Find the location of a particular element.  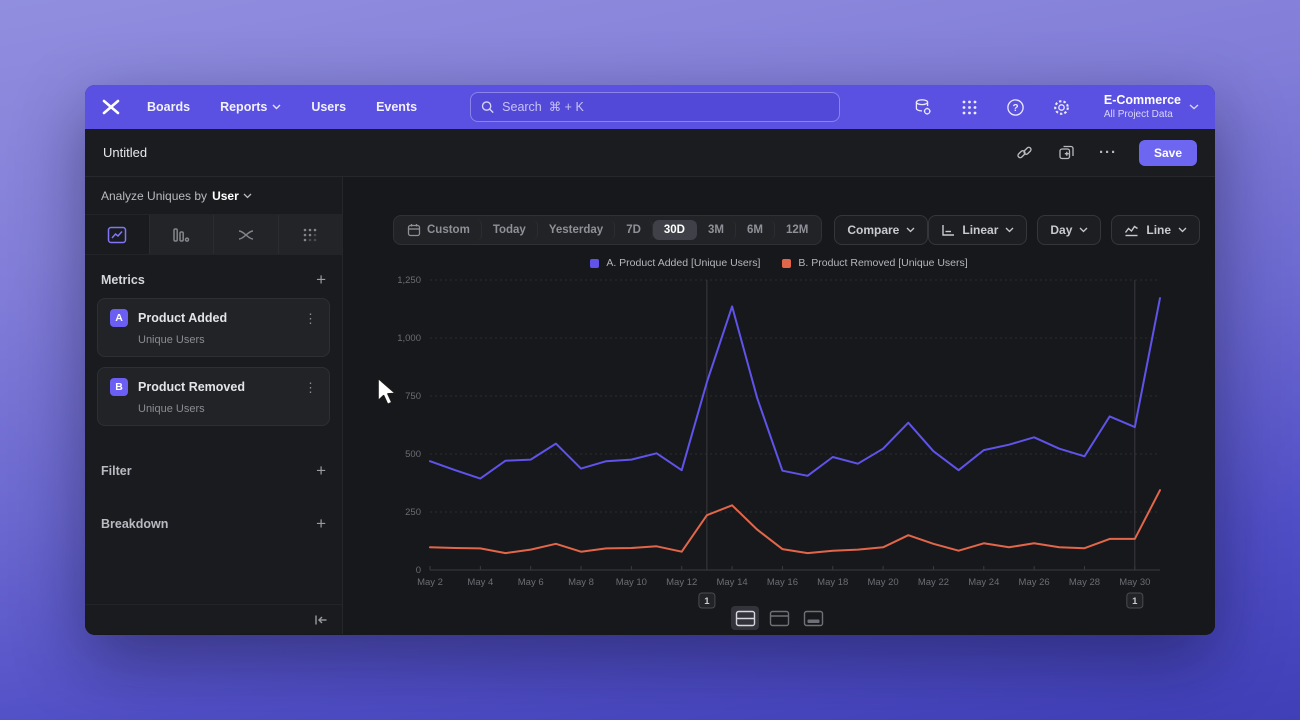

metric-badge-b: B is located at coordinates (119, 387).